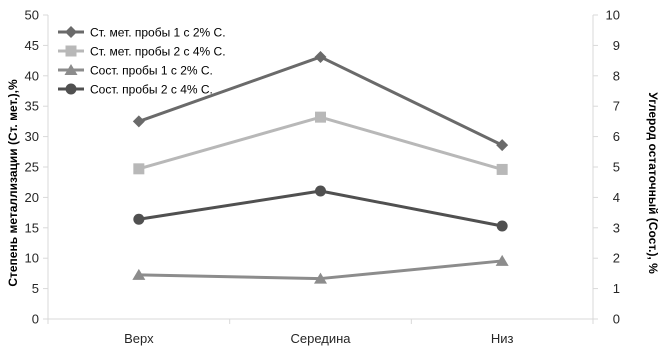 This screenshot has height=349, width=663. I want to click on y2-tick-label: 2, so click(616, 258).